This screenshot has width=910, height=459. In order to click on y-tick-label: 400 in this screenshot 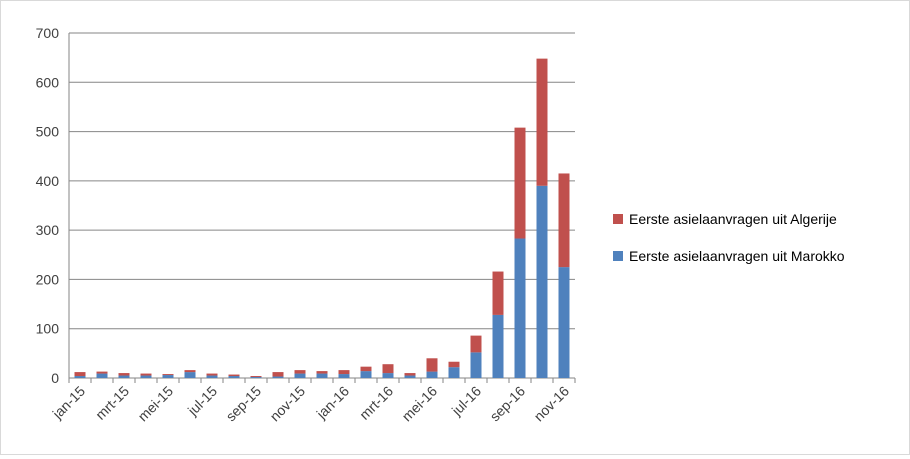, I will do `click(48, 181)`.